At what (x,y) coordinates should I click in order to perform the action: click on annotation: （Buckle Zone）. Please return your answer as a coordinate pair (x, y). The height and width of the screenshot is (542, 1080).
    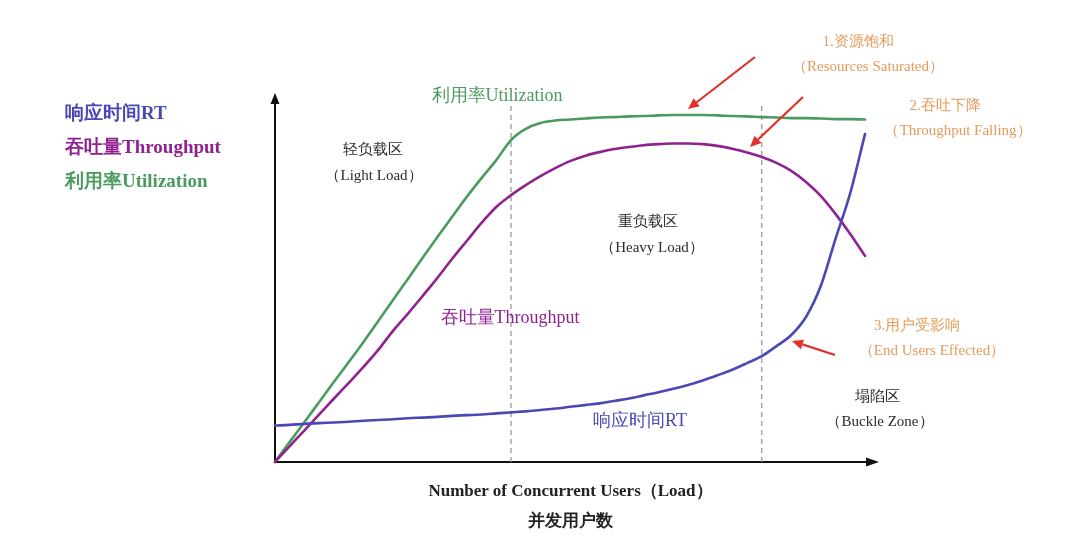
    Looking at the image, I should click on (880, 420).